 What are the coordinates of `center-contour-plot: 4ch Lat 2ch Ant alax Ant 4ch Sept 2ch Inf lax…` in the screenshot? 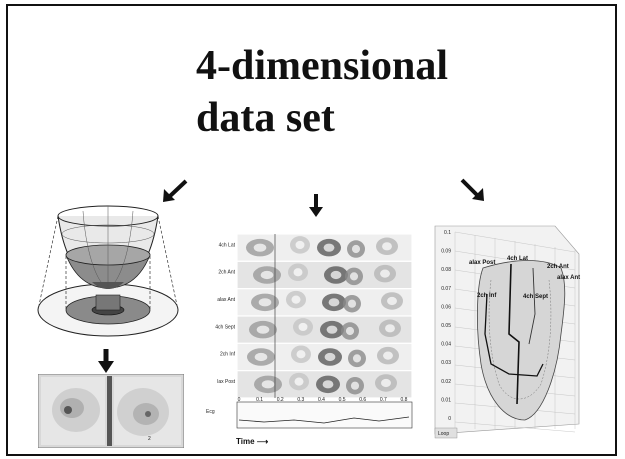 It's located at (309, 332).